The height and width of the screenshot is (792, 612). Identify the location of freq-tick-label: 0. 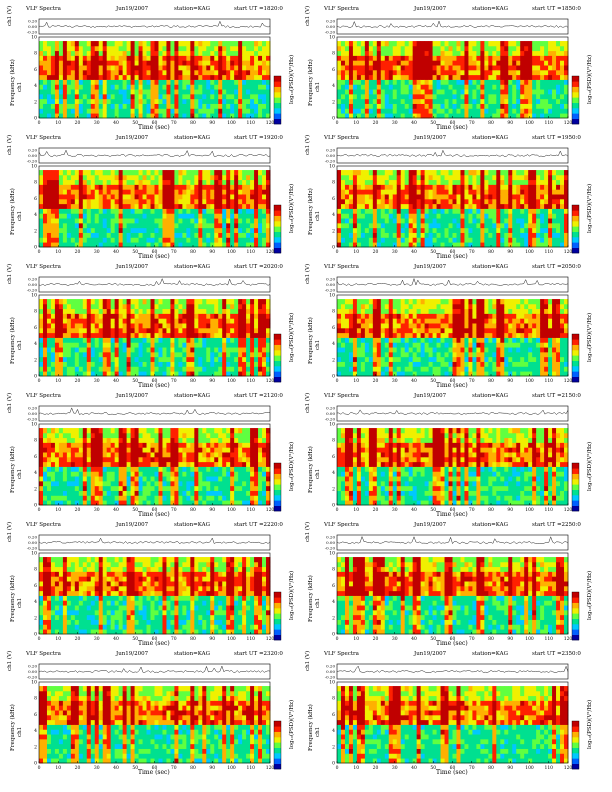
(333, 119).